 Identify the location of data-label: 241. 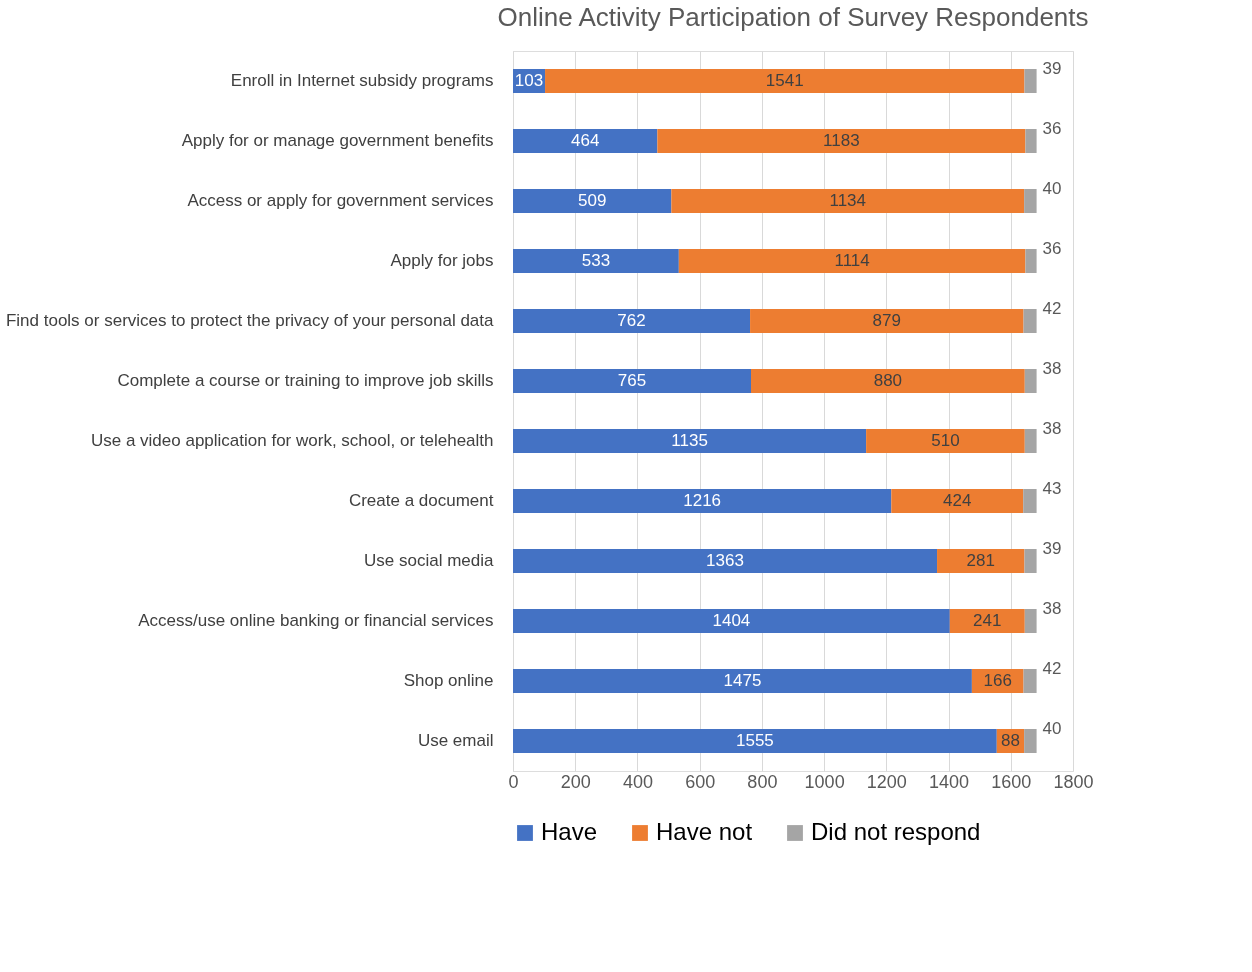
(987, 620).